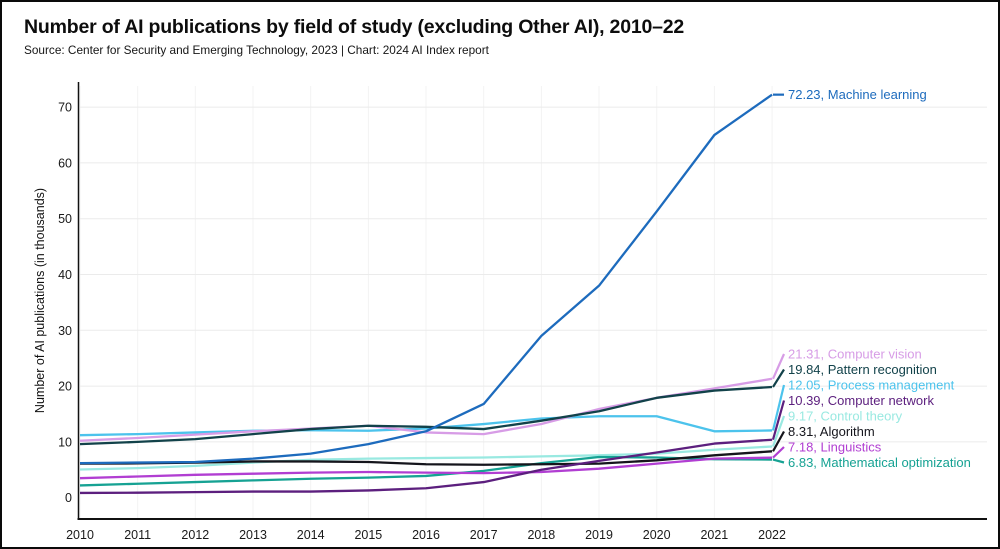 This screenshot has height=549, width=1000. I want to click on x-tick-label: 2012, so click(195, 535).